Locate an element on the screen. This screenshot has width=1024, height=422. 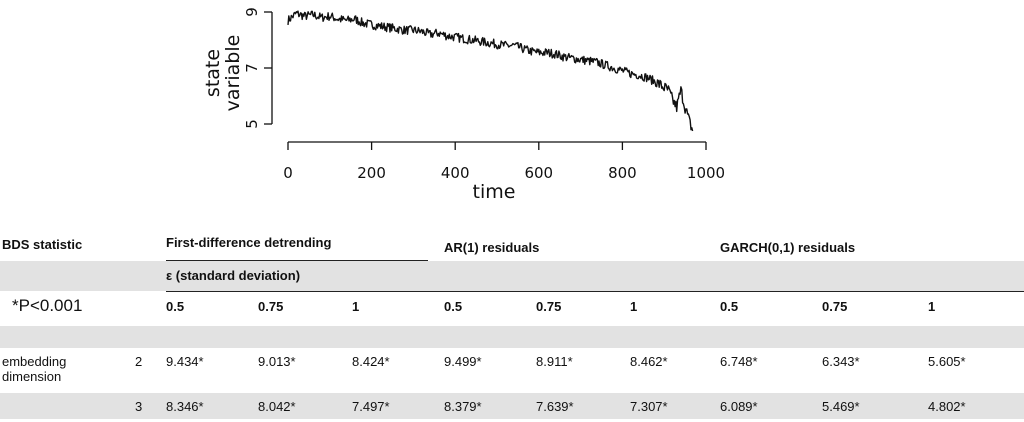
table-cell: 8.379* is located at coordinates (463, 406).